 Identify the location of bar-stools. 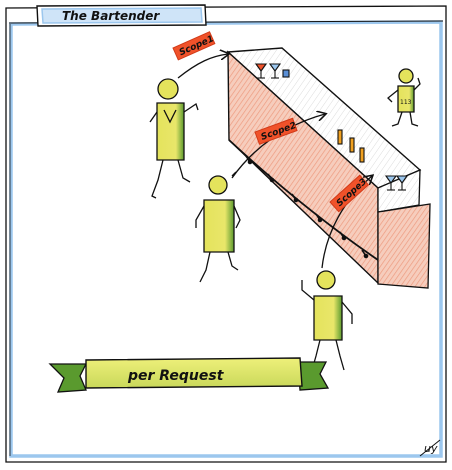
(307, 207).